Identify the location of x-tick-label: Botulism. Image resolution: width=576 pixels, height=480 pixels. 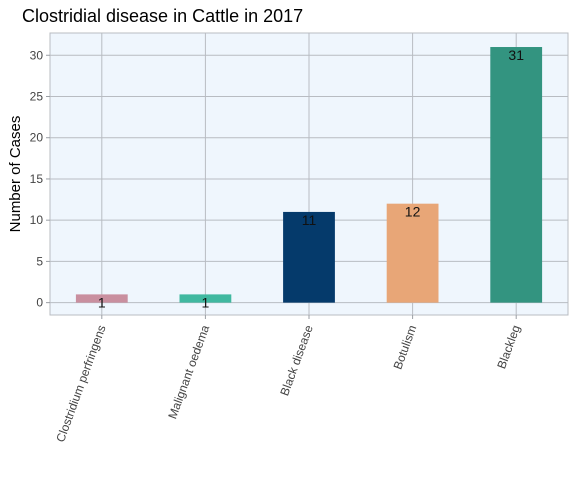
(405, 347).